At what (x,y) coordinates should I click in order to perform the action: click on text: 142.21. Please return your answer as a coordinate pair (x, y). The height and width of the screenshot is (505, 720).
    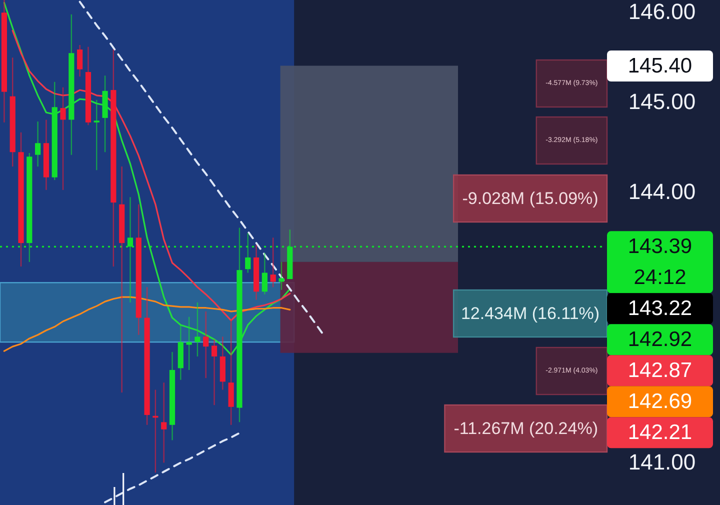
    Looking at the image, I should click on (660, 432).